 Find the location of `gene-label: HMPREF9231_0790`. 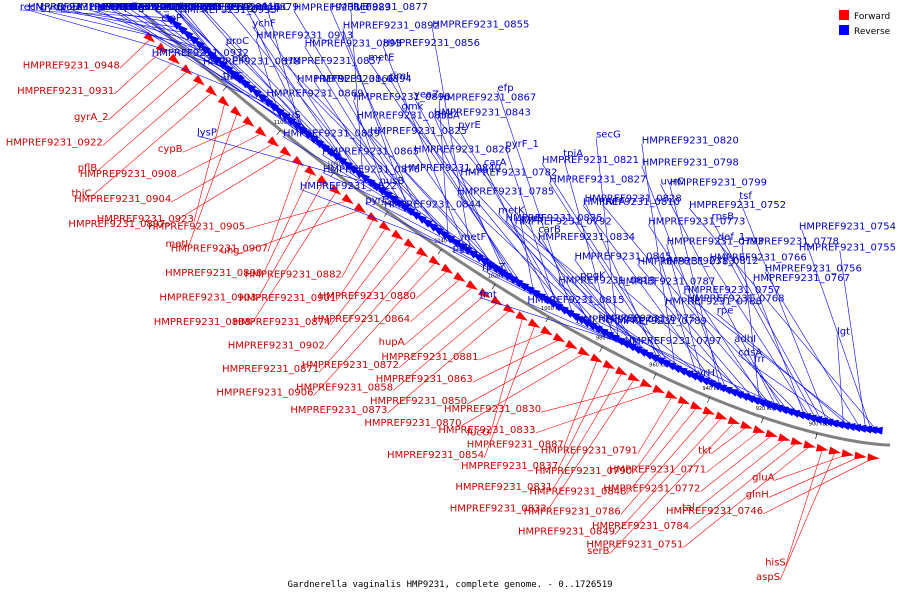

gene-label: HMPREF9231_0790 is located at coordinates (583, 471).